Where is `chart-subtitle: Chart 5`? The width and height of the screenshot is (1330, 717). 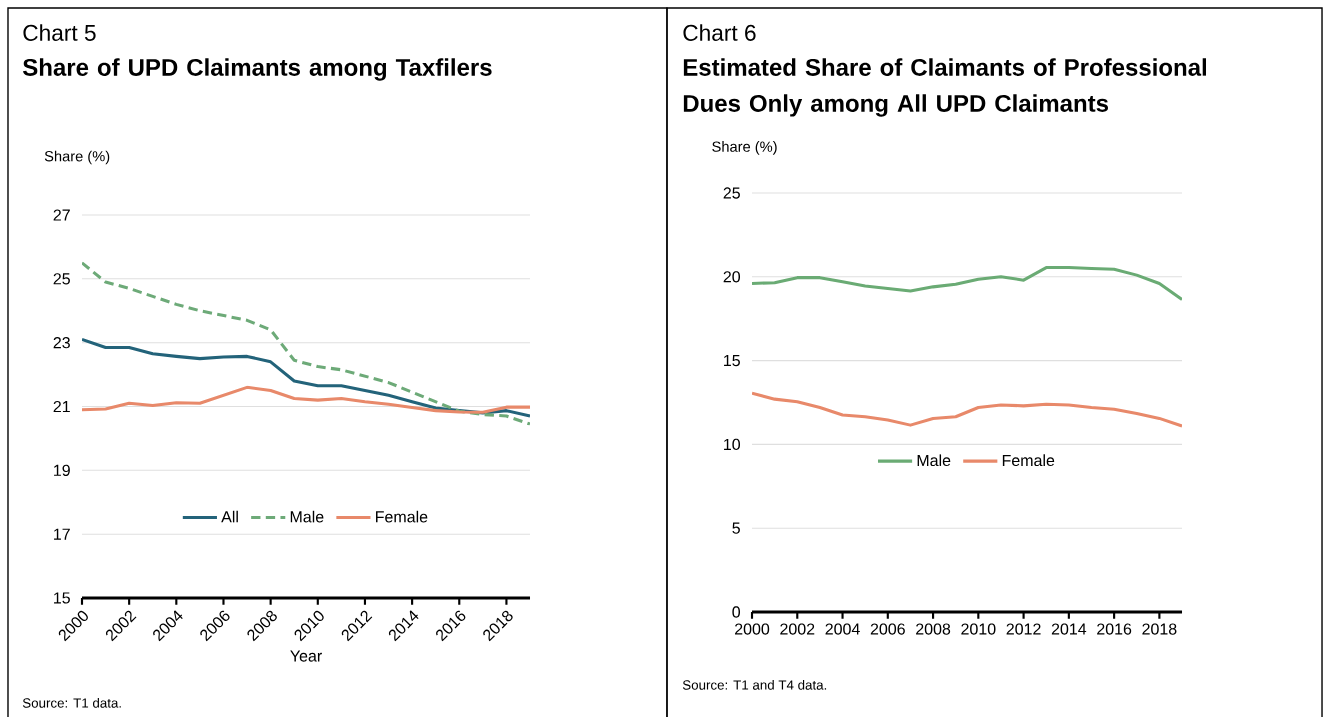
chart-subtitle: Chart 5 is located at coordinates (59, 32).